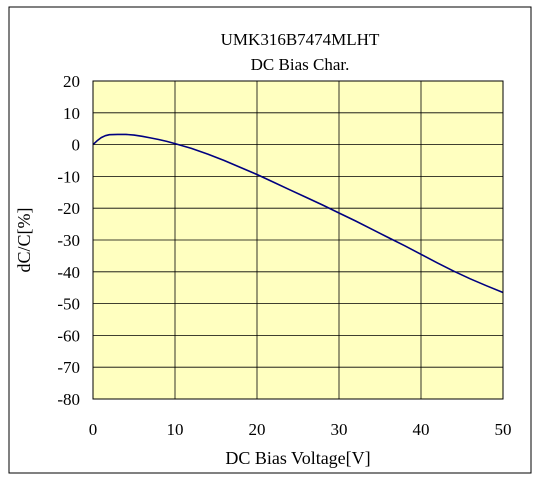 This screenshot has height=481, width=541. I want to click on y-tick-label: -60, so click(68, 335).